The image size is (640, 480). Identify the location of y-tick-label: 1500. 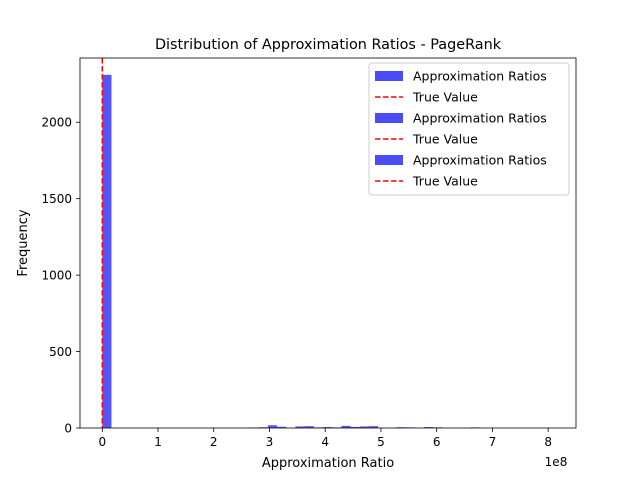
(56, 199).